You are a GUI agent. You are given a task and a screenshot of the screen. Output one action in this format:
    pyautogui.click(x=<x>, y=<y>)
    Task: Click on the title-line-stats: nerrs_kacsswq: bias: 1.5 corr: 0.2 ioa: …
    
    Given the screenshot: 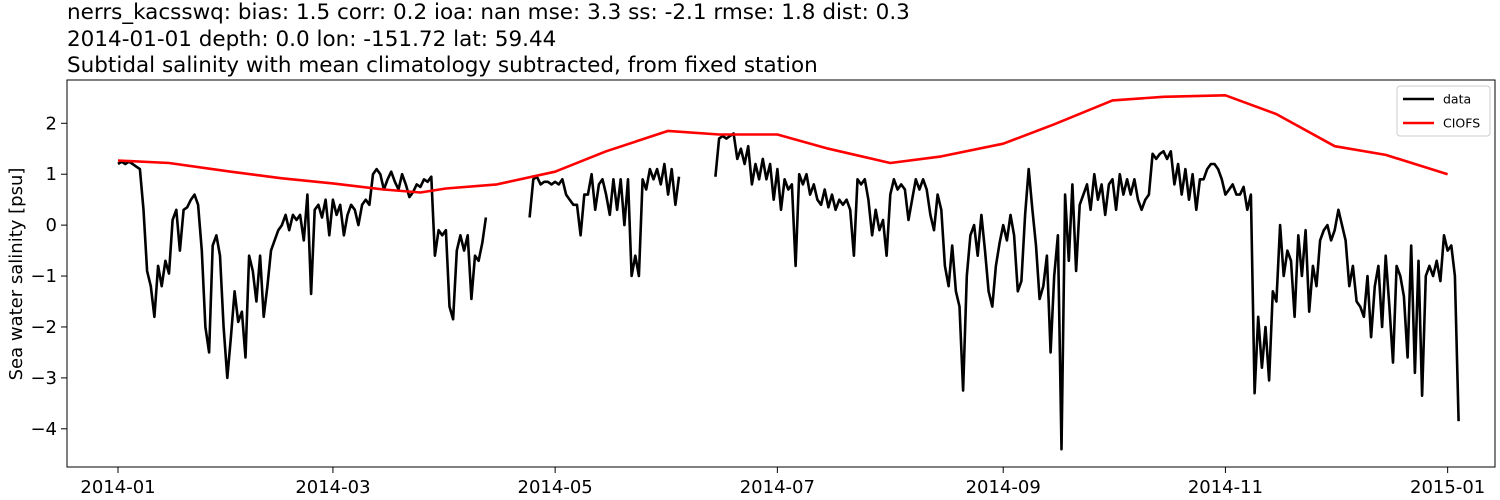 What is the action you would take?
    pyautogui.click(x=488, y=12)
    